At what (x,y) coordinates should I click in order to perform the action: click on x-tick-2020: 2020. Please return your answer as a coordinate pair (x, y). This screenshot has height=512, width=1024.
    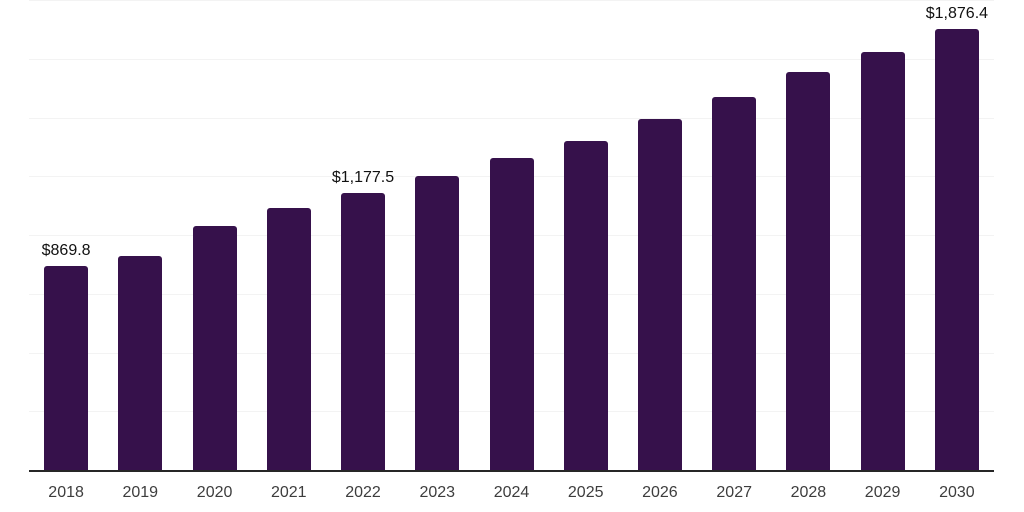
    Looking at the image, I should click on (214, 492).